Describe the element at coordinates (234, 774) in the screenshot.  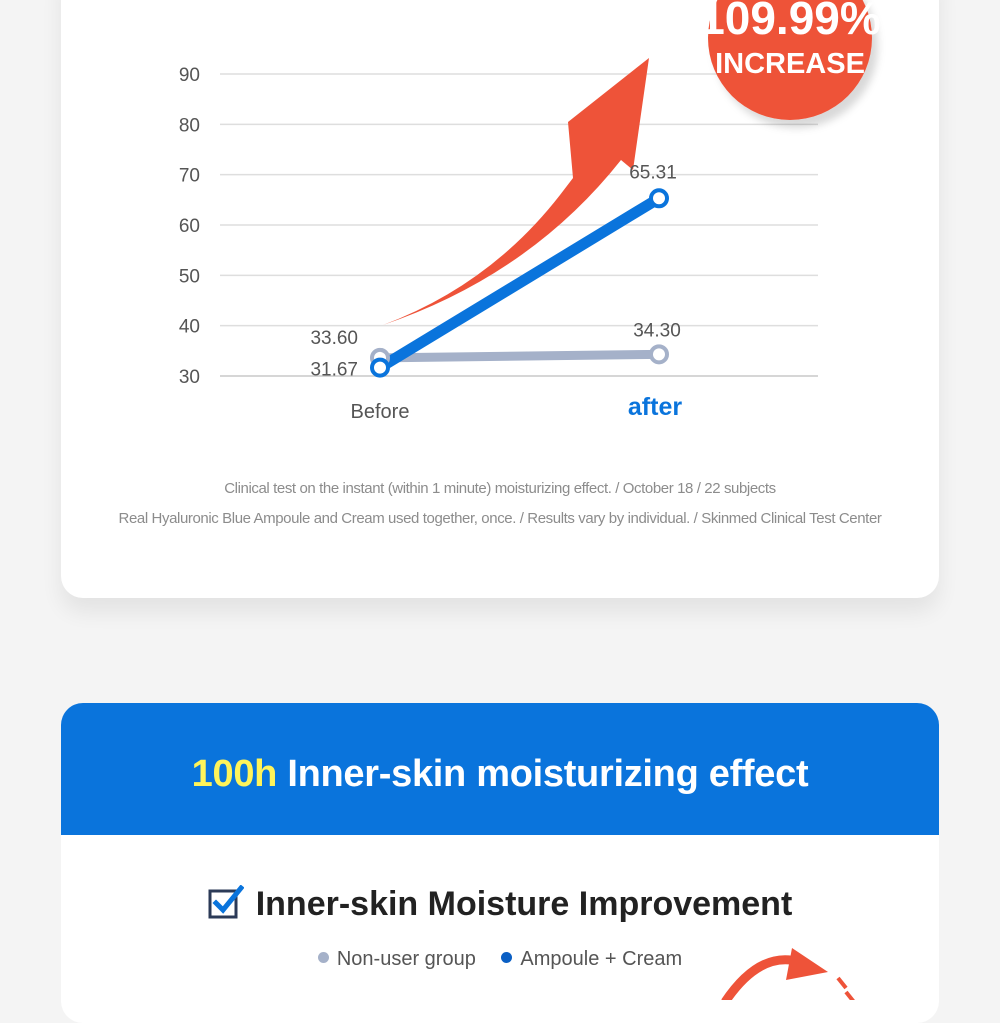
I see `title-highlight: 100h` at that location.